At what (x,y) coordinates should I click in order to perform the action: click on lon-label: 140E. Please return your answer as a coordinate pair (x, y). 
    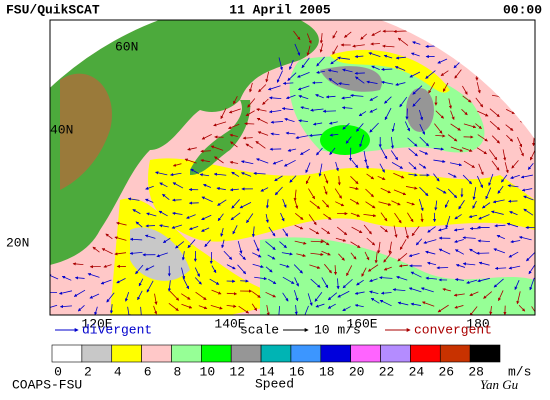
    Looking at the image, I should click on (229, 323).